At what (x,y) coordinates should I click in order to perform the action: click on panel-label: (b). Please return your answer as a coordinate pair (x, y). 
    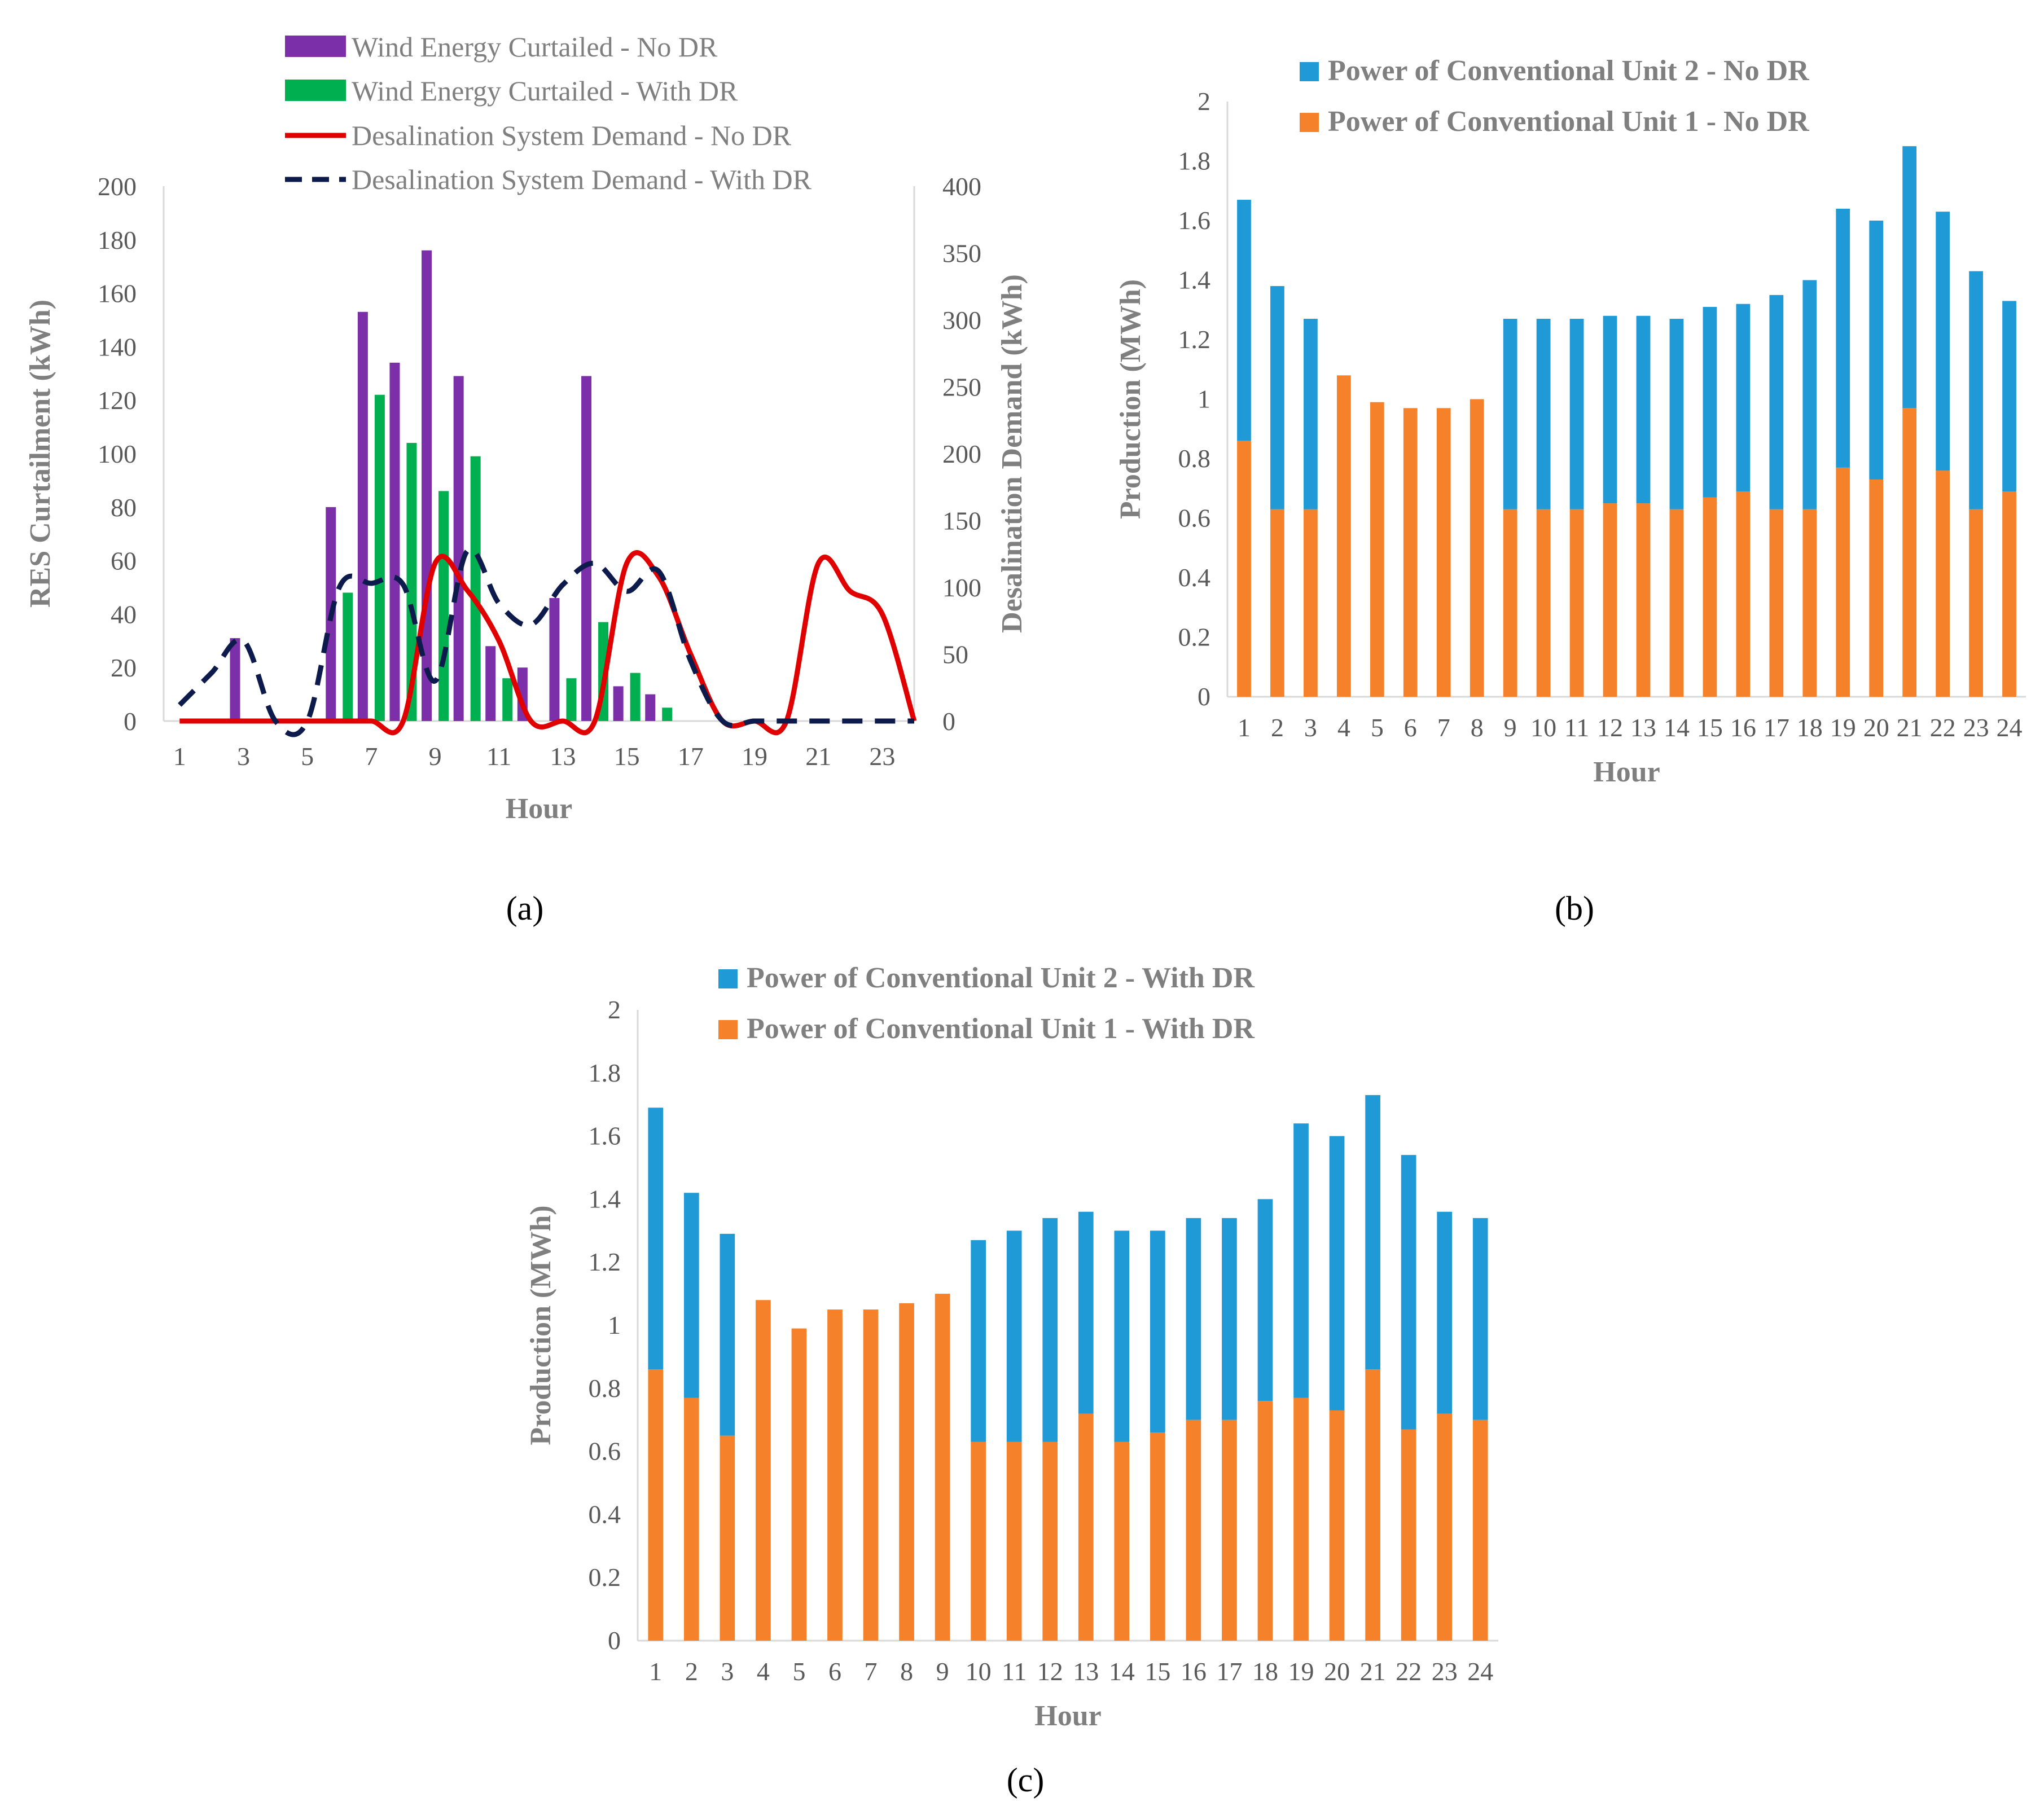
    Looking at the image, I should click on (1574, 909).